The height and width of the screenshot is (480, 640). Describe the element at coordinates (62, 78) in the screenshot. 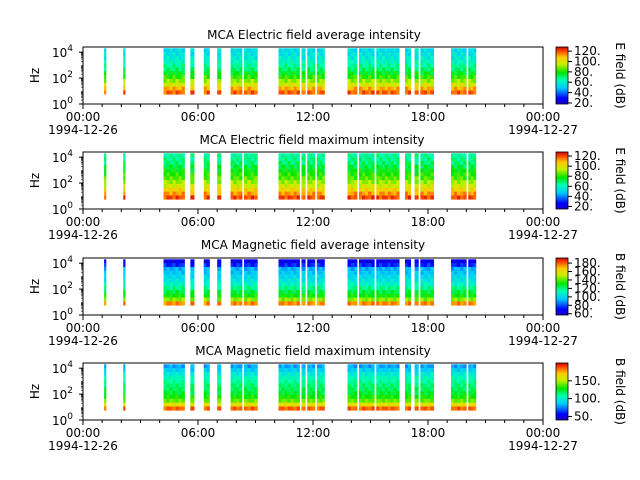

I see `y-tick-label: 102` at that location.